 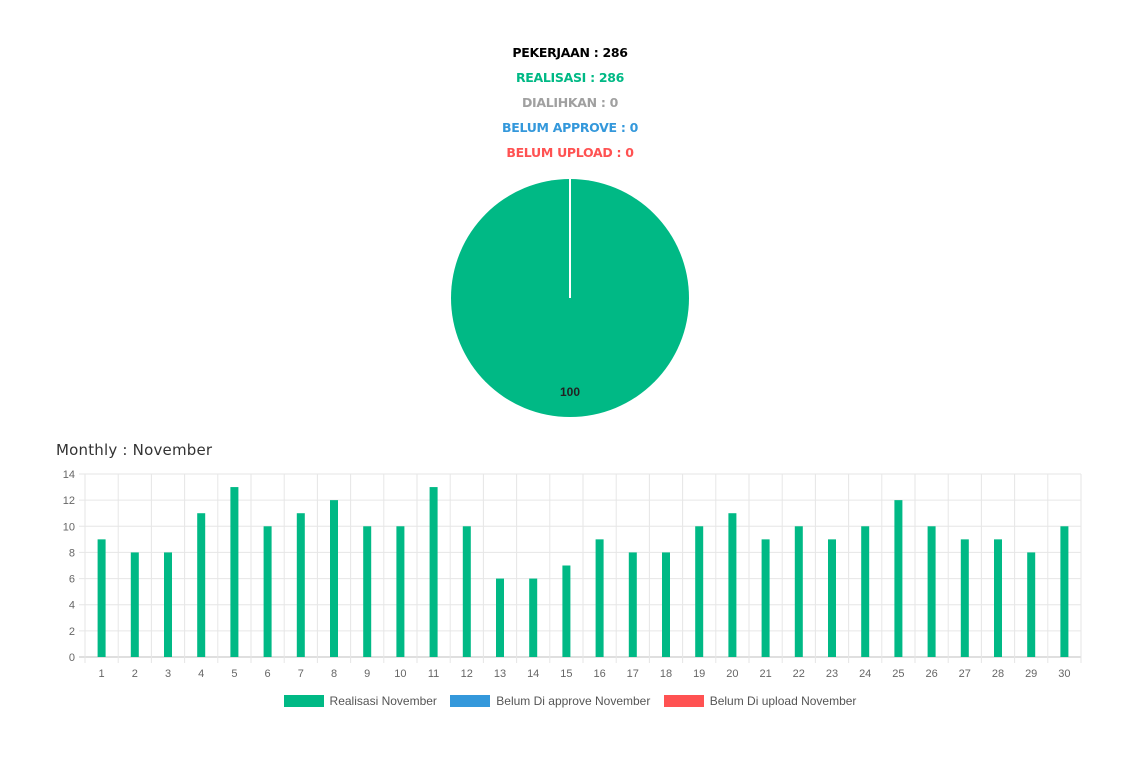 I want to click on legend-item-belum-upload: Belum Di upload November, so click(x=760, y=701).